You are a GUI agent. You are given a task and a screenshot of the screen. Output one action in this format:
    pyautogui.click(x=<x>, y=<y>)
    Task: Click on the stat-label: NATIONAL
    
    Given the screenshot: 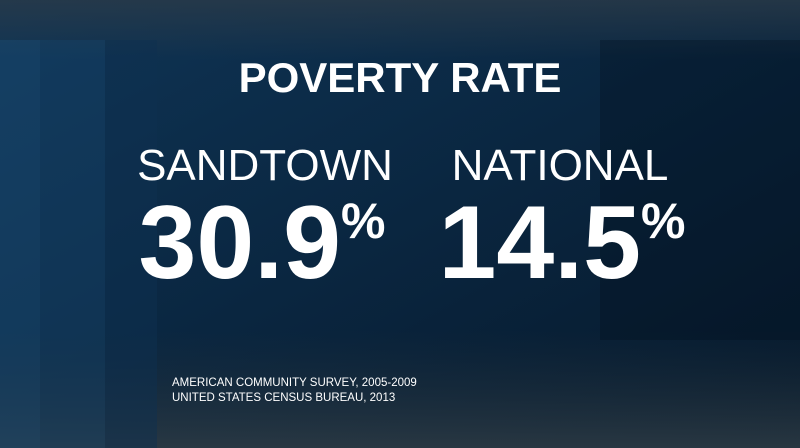 What is the action you would take?
    pyautogui.click(x=560, y=165)
    